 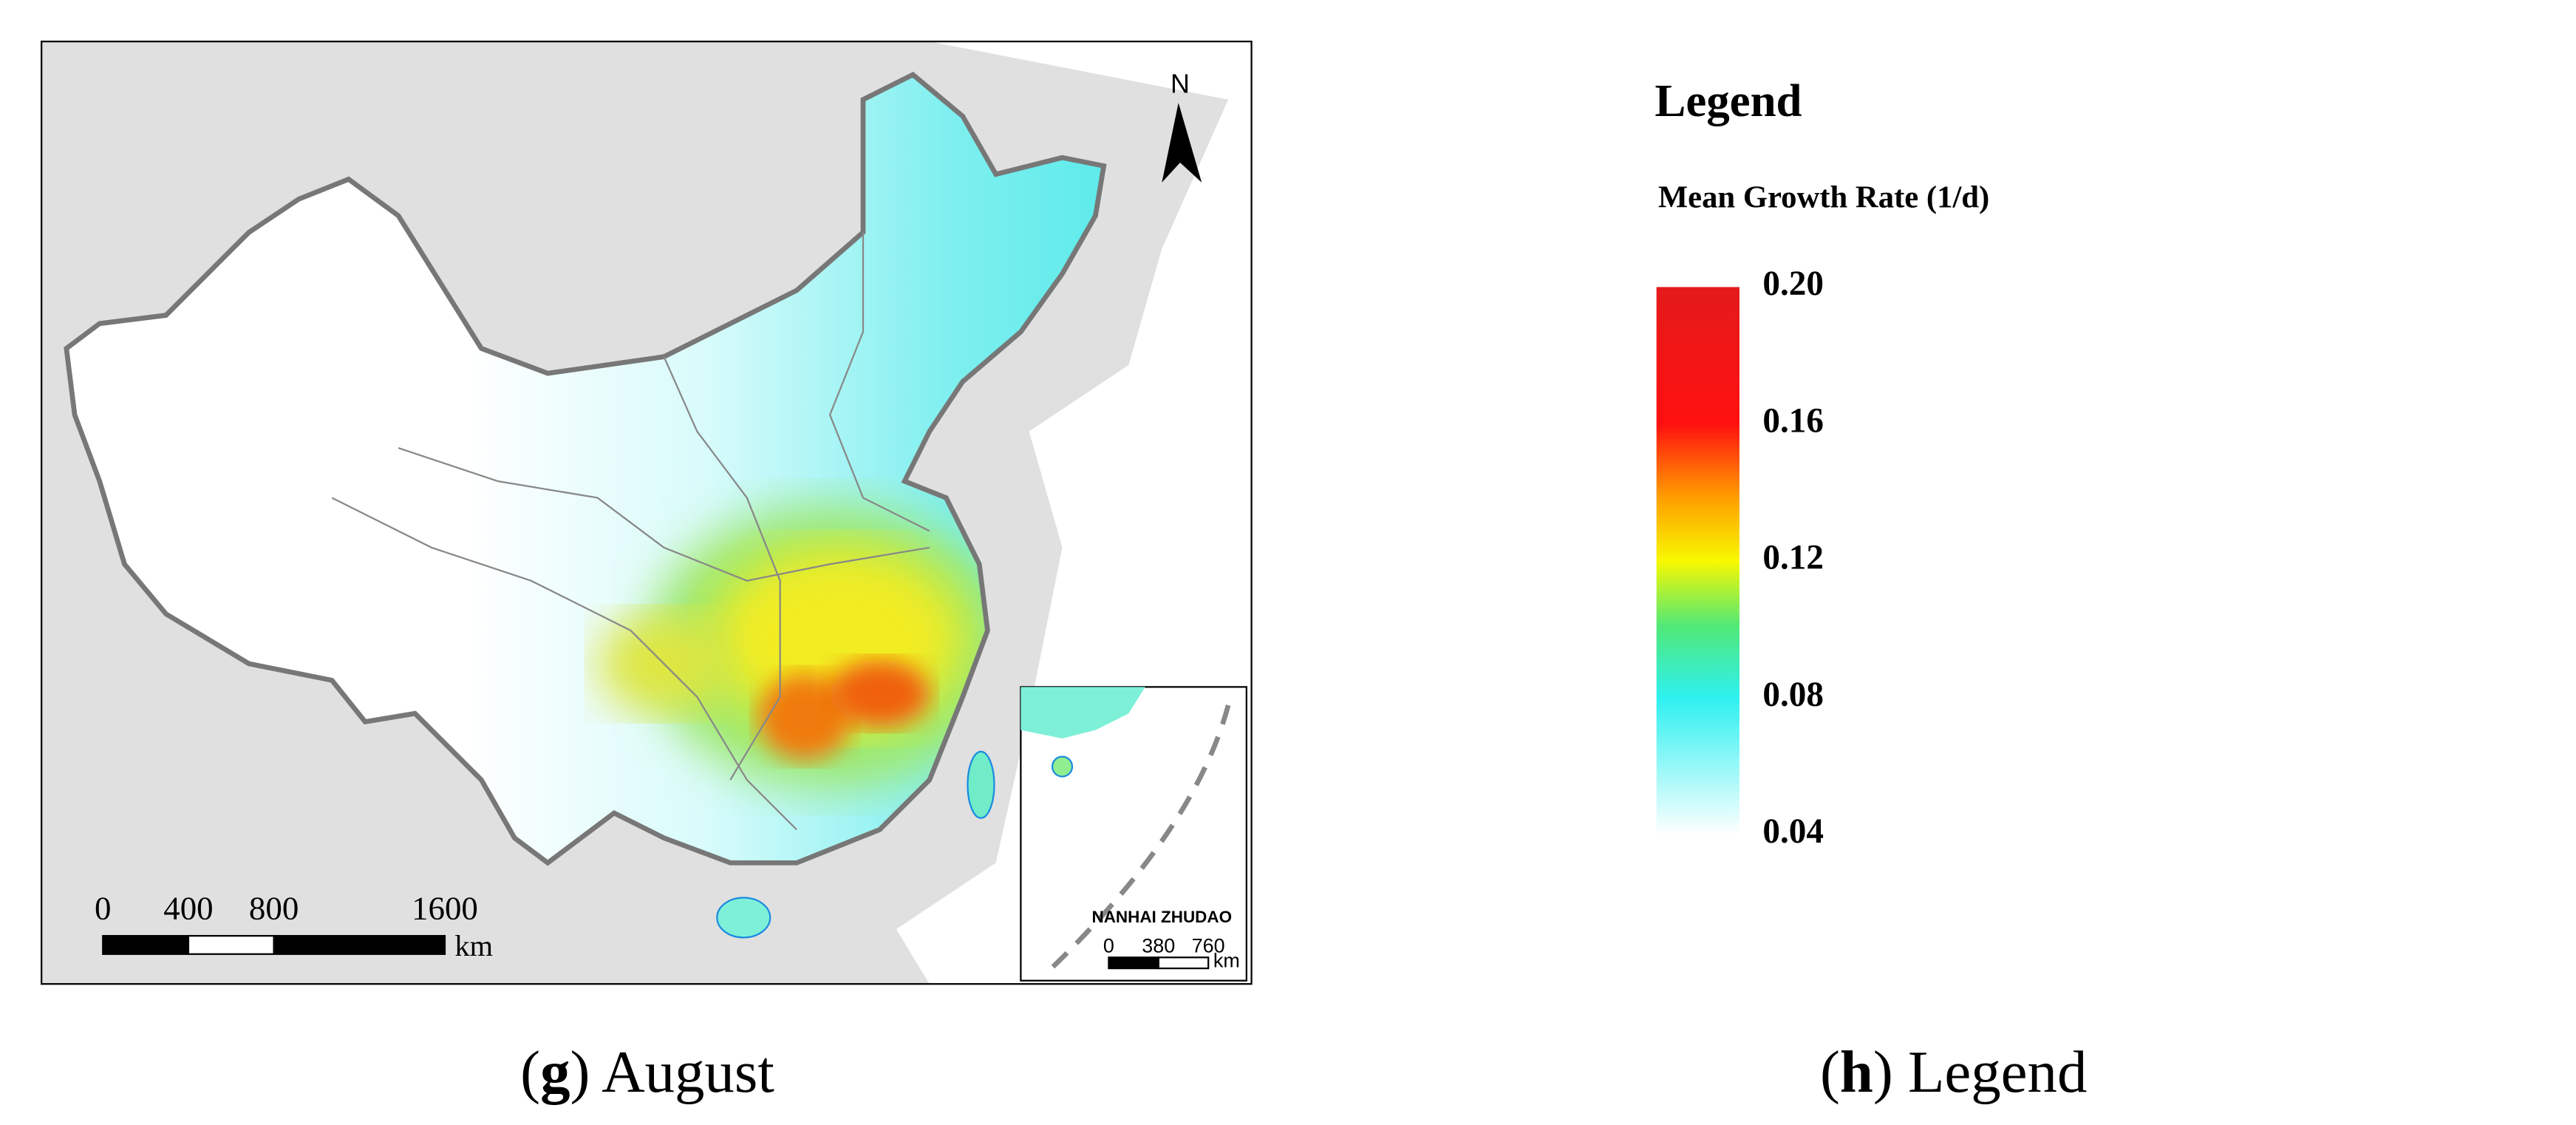 I want to click on legend-tick-label: 0.04, so click(x=1793, y=831).